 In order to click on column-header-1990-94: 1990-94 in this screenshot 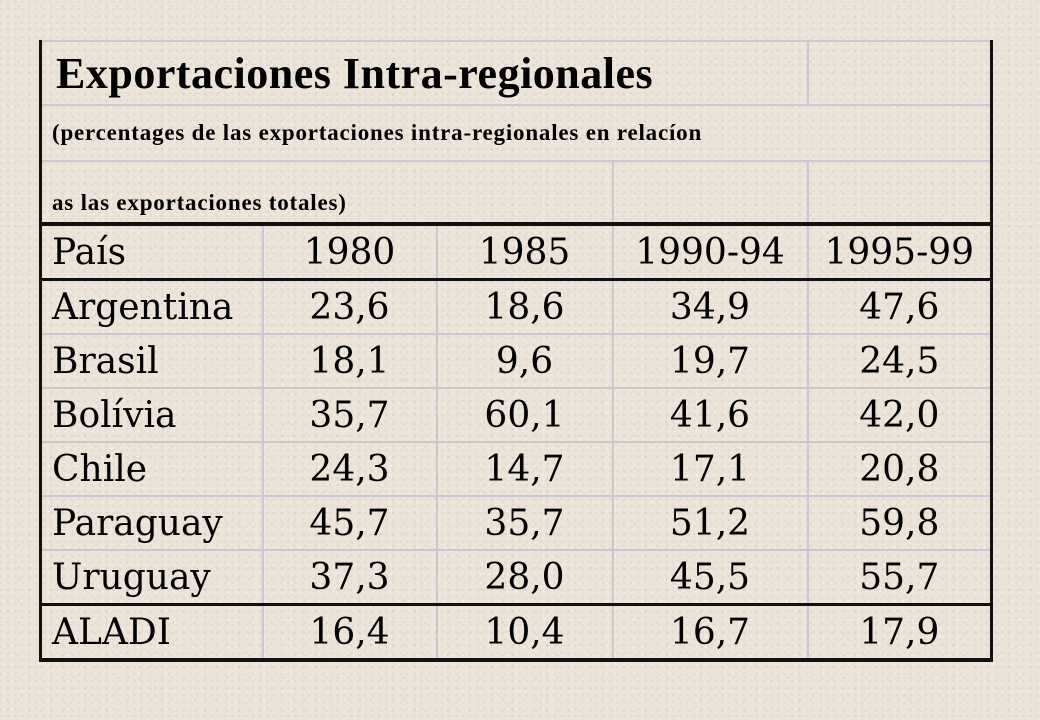, I will do `click(710, 251)`.